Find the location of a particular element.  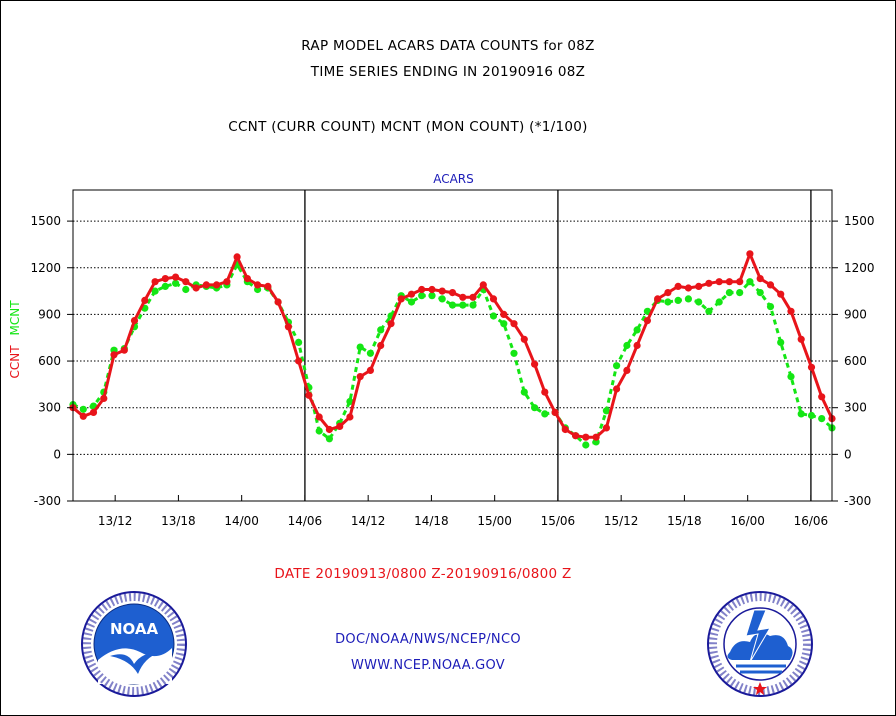

y-tick-label-right: 900 is located at coordinates (855, 314).